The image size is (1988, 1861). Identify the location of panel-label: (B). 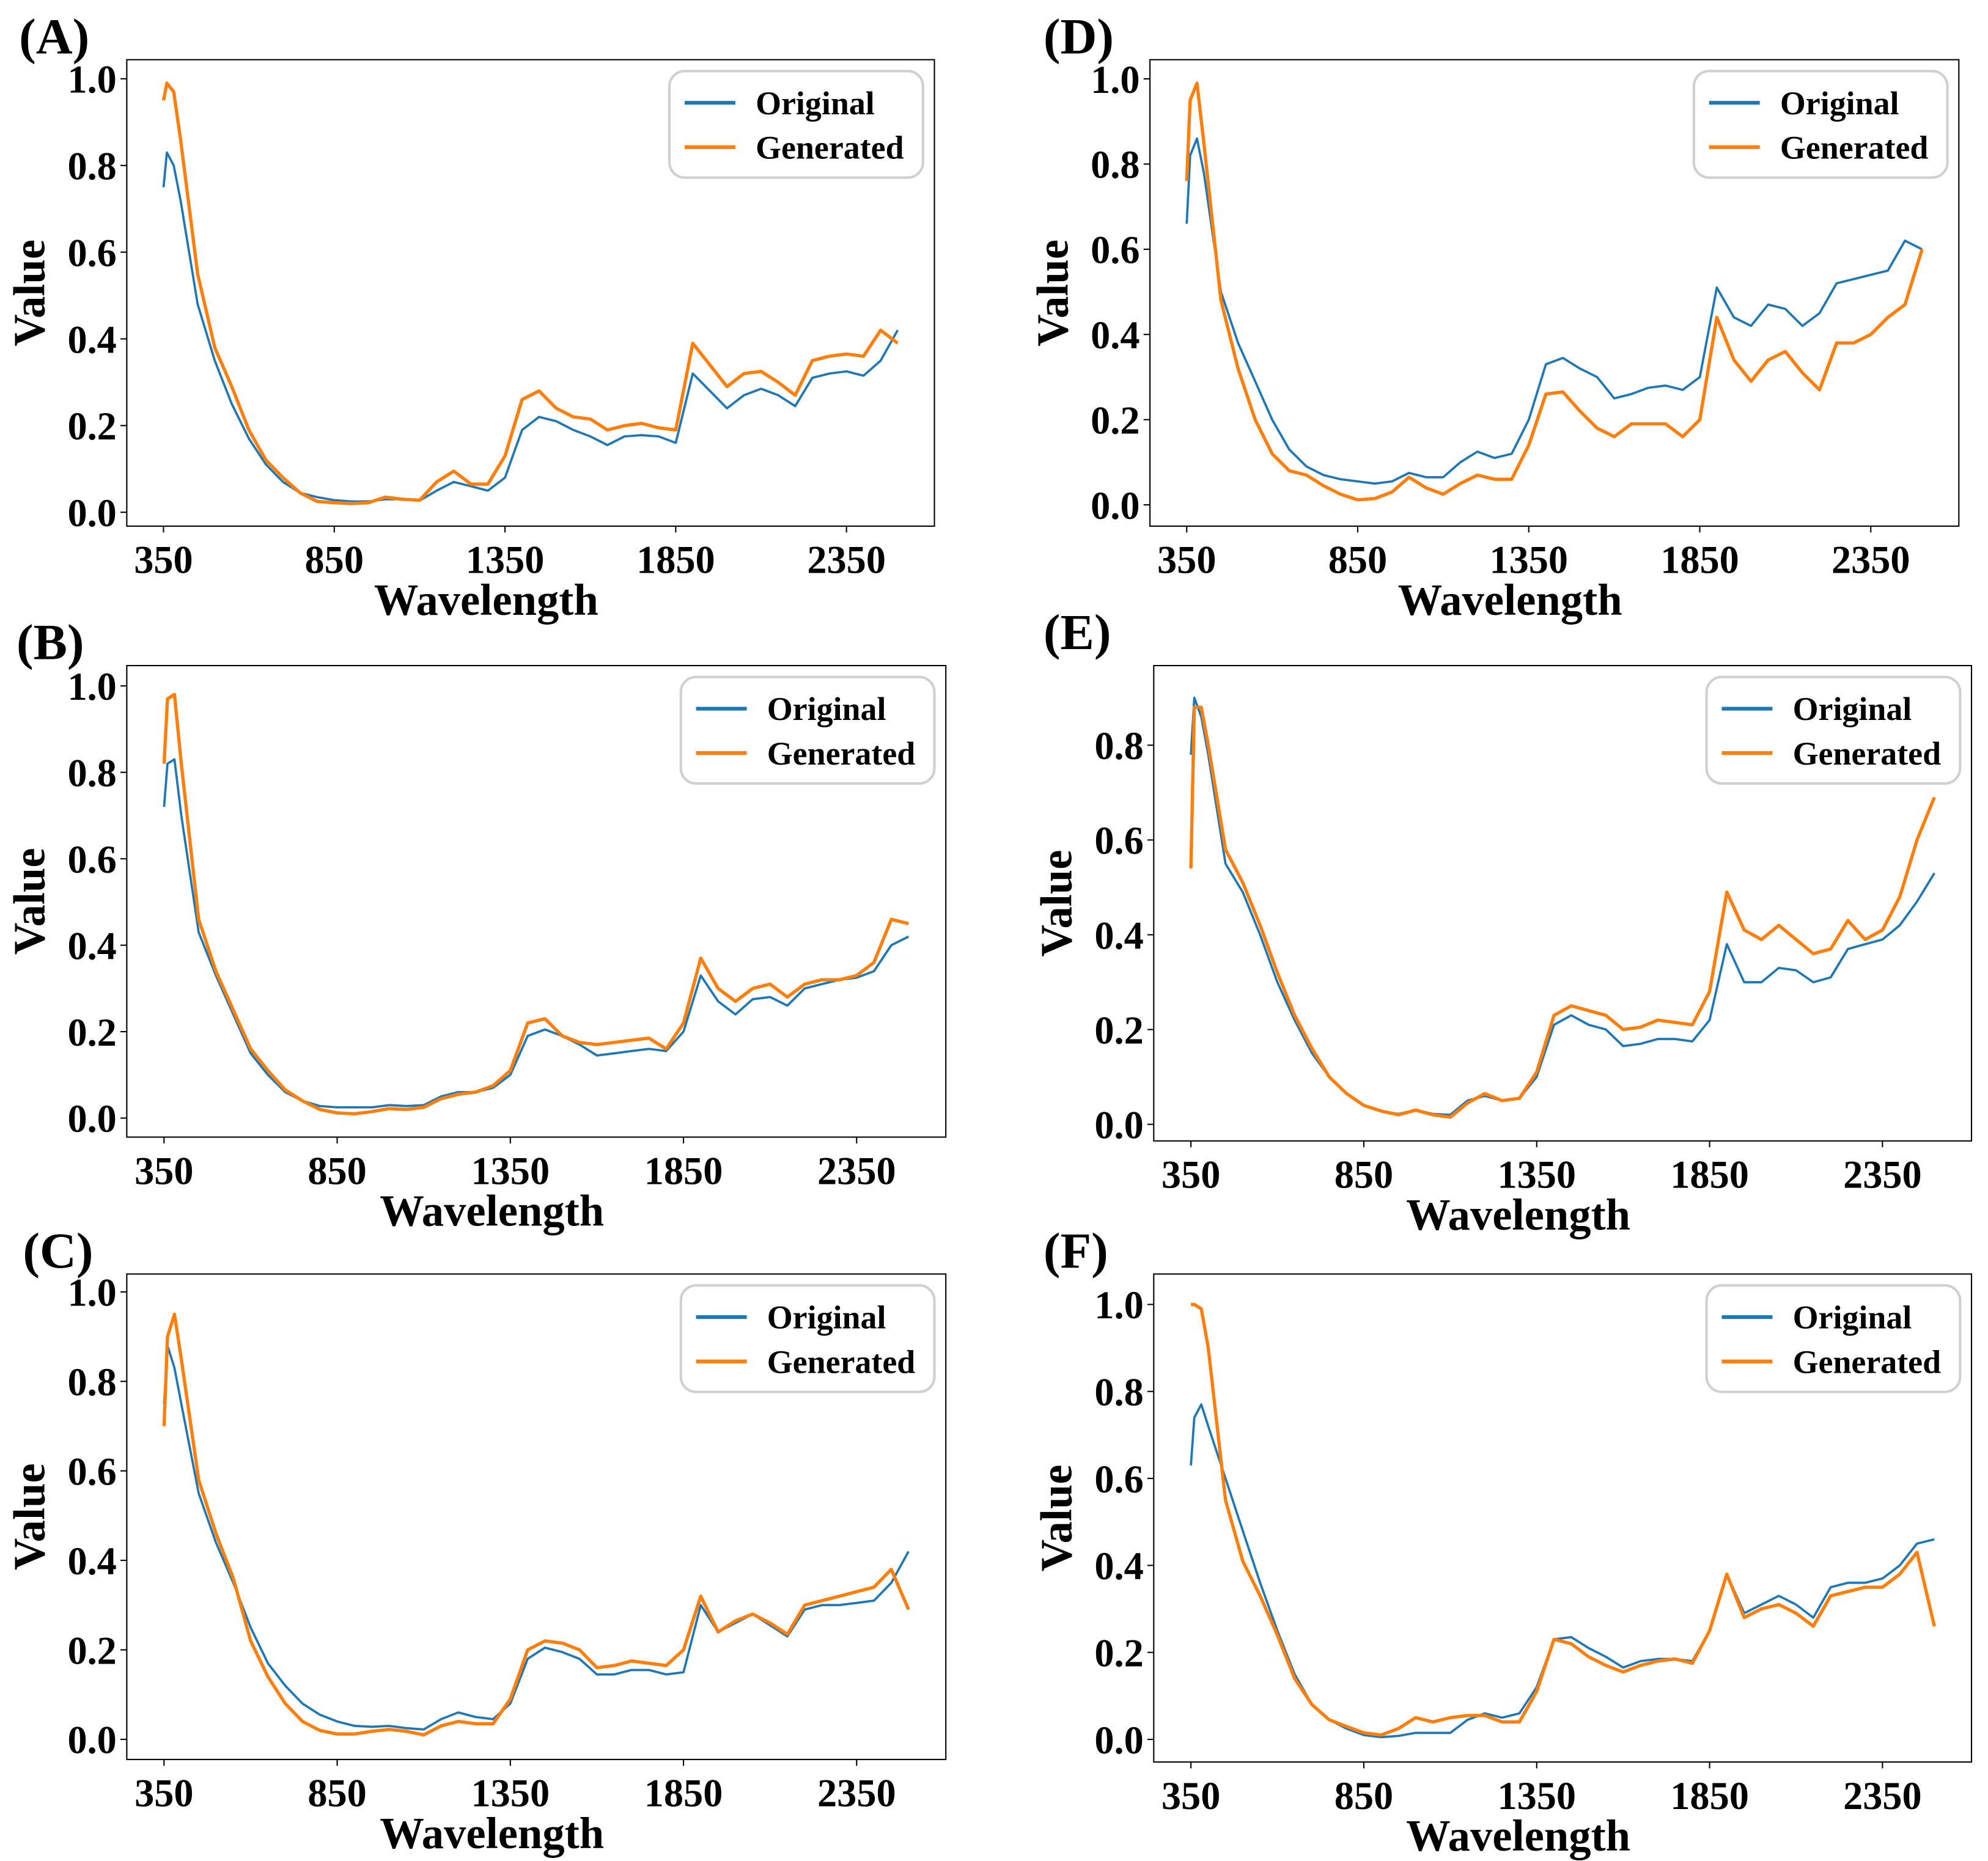
(50, 642).